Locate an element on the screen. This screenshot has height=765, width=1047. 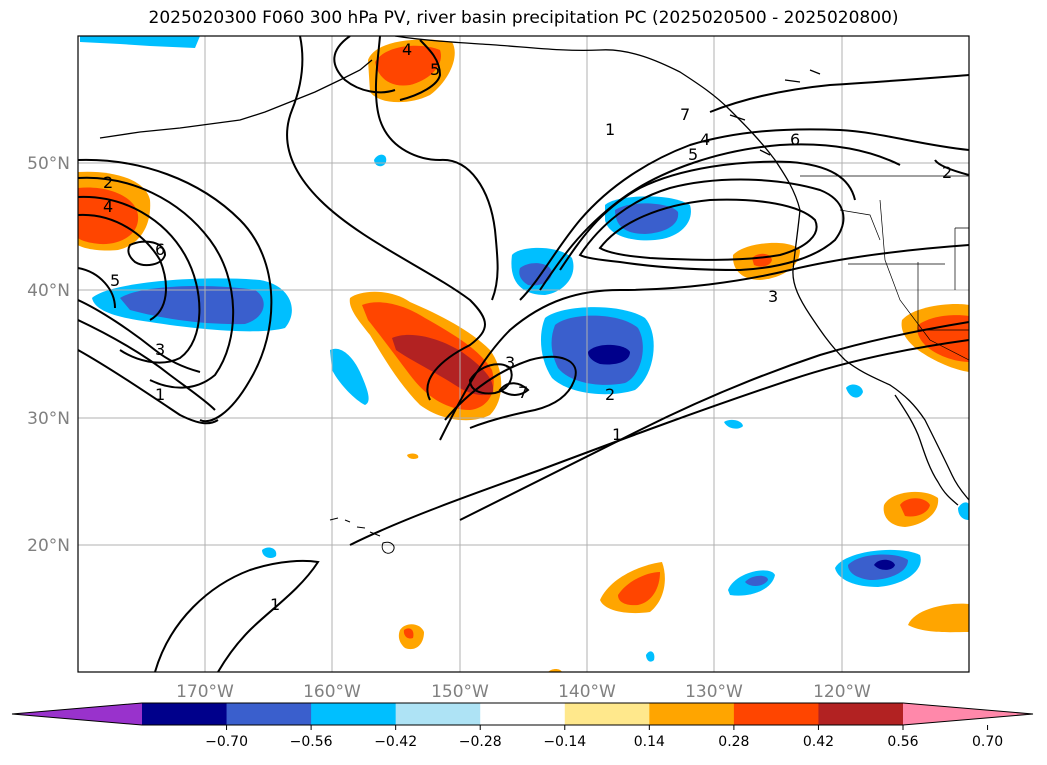
lat-labels: 50°N 40°N 30°N 20°N is located at coordinates (48, 355).